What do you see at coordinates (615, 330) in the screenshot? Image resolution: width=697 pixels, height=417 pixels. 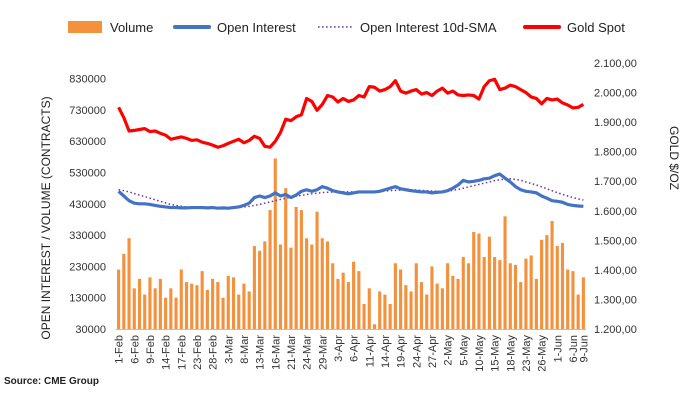 I see `right-tick-label: 1.200,00` at bounding box center [615, 330].